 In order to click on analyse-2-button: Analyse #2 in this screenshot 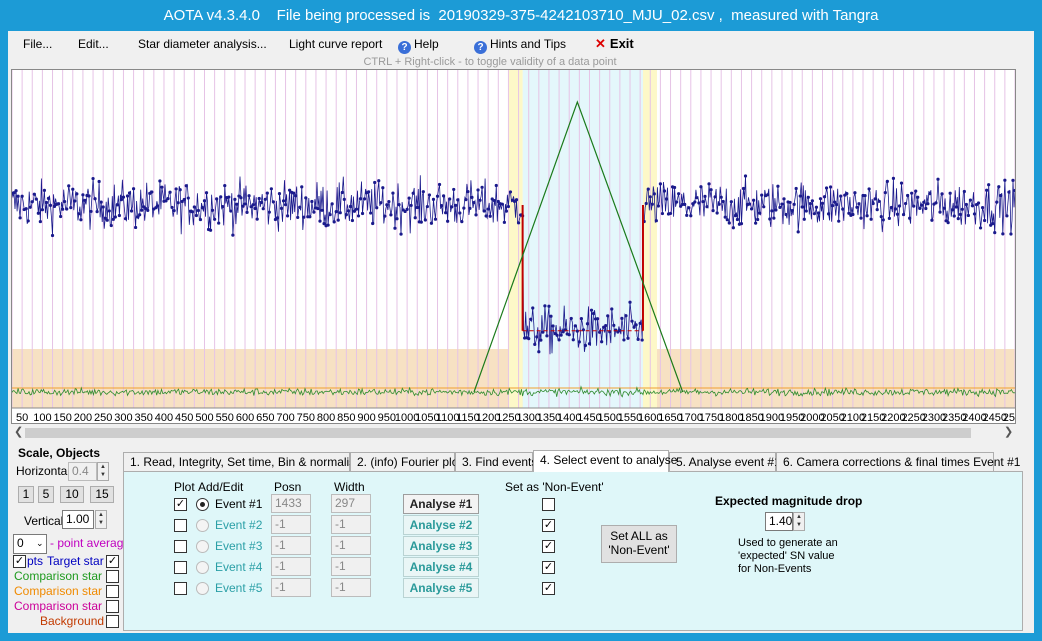, I will do `click(441, 525)`.